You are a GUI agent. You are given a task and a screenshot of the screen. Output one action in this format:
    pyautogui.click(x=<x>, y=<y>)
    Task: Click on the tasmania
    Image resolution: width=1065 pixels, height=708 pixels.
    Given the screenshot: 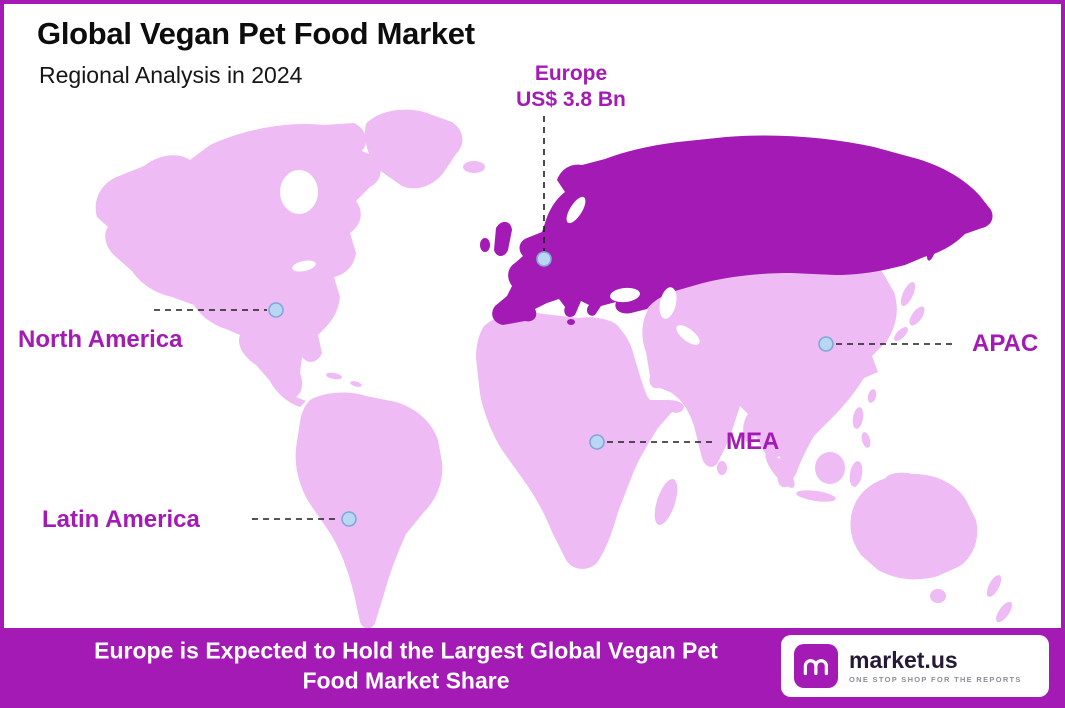 What is the action you would take?
    pyautogui.click(x=938, y=596)
    